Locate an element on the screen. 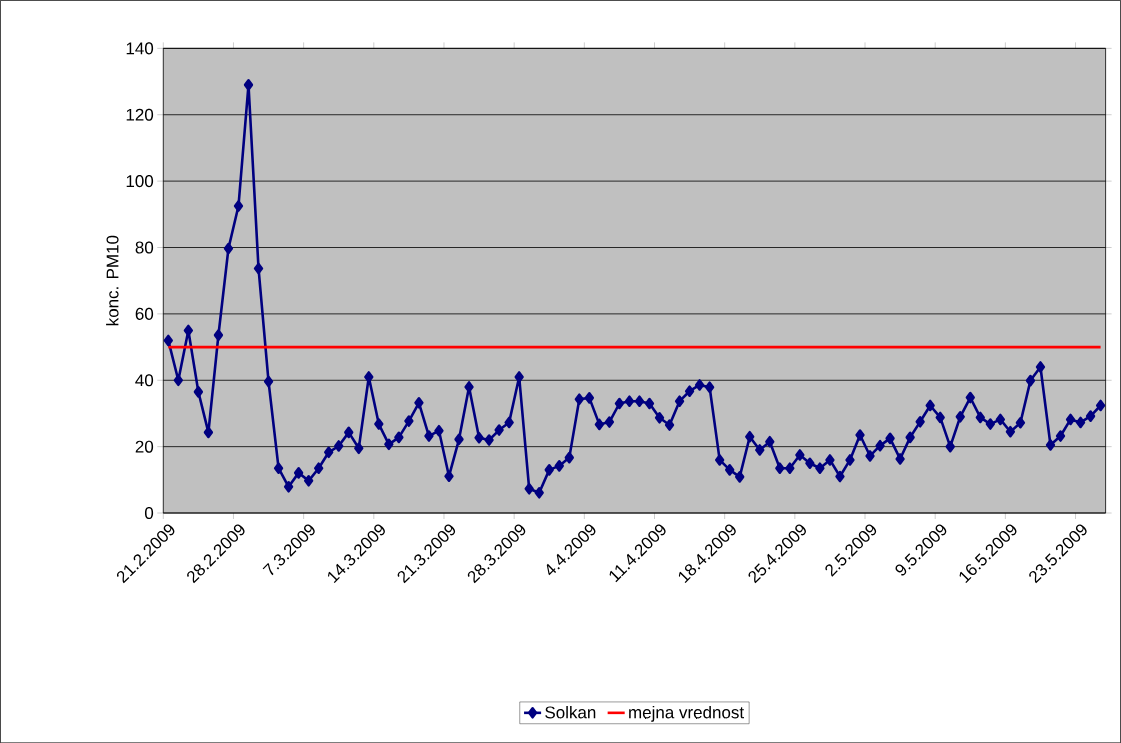 This screenshot has height=743, width=1121. y-tick-label: 60 is located at coordinates (144, 313).